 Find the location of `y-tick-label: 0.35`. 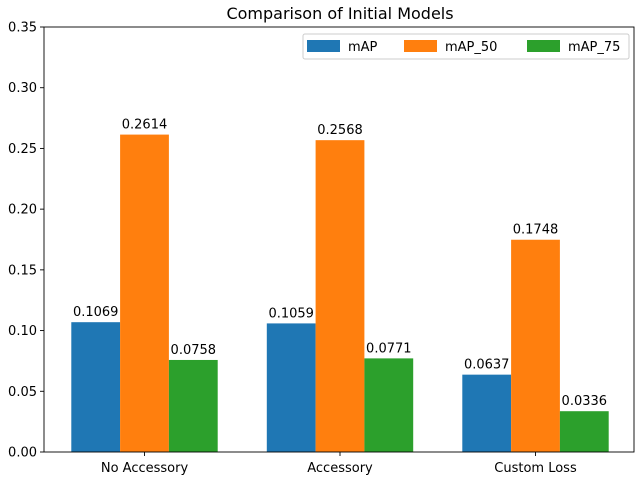

y-tick-label: 0.35 is located at coordinates (22, 28).